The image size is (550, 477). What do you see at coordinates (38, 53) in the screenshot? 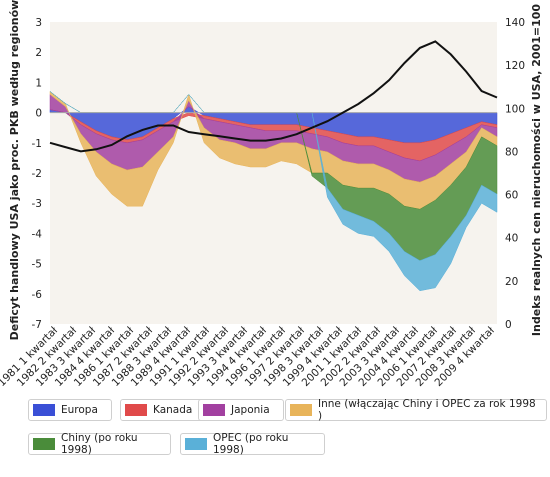
I see `left-tick-1: 2` at bounding box center [38, 53].